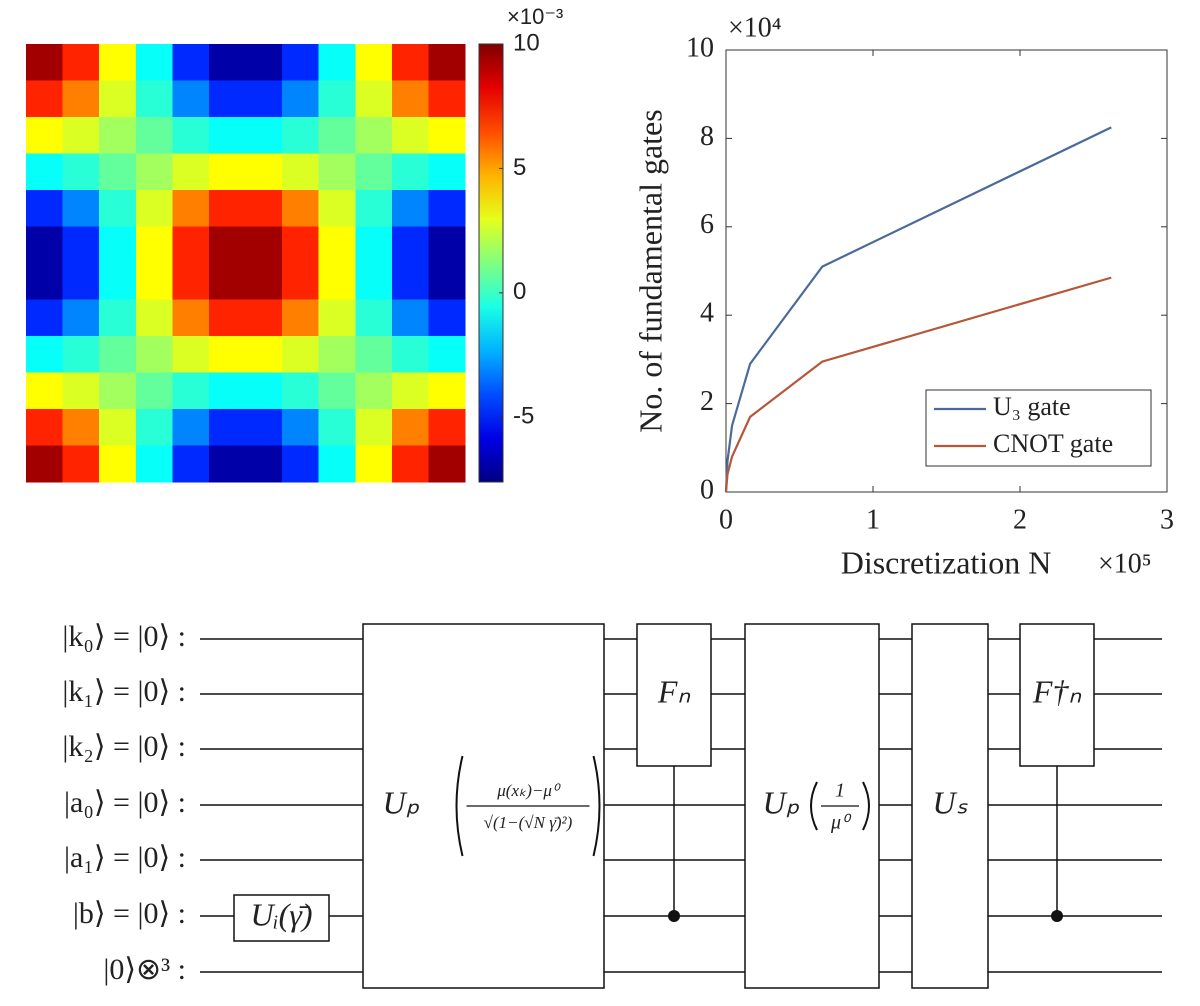 The image size is (1200, 1006). Describe the element at coordinates (526, 42) in the screenshot. I see `colorbar-tick-label: 10` at that location.